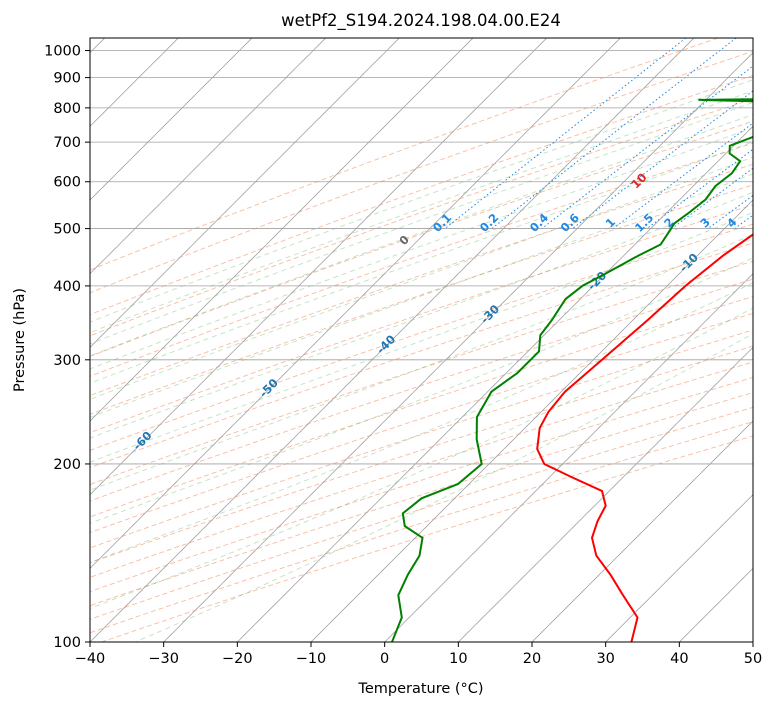 The image size is (775, 708). Describe the element at coordinates (67, 109) in the screenshot. I see `y-tick-label: 800` at that location.